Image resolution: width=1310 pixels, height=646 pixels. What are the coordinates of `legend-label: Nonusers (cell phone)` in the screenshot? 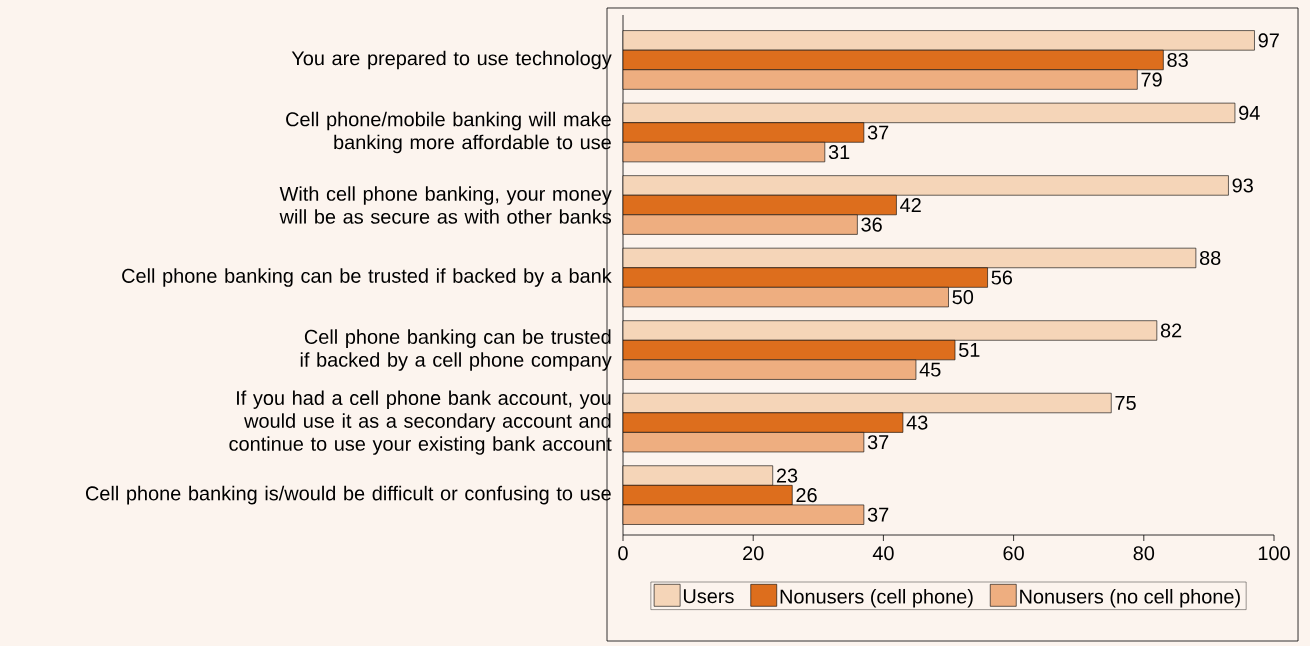 It's located at (876, 598).